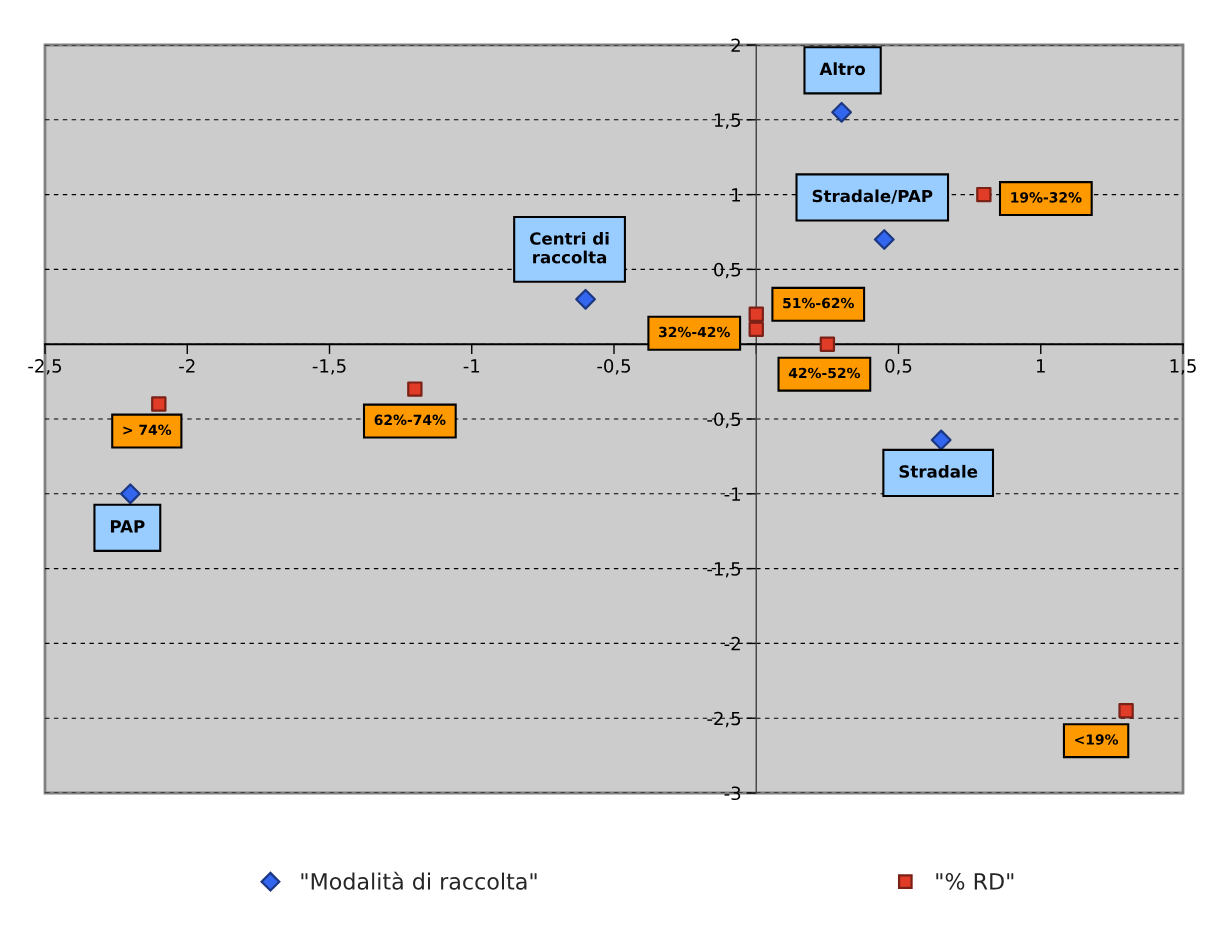 This screenshot has height=928, width=1215. I want to click on data-label: PAP, so click(127, 526).